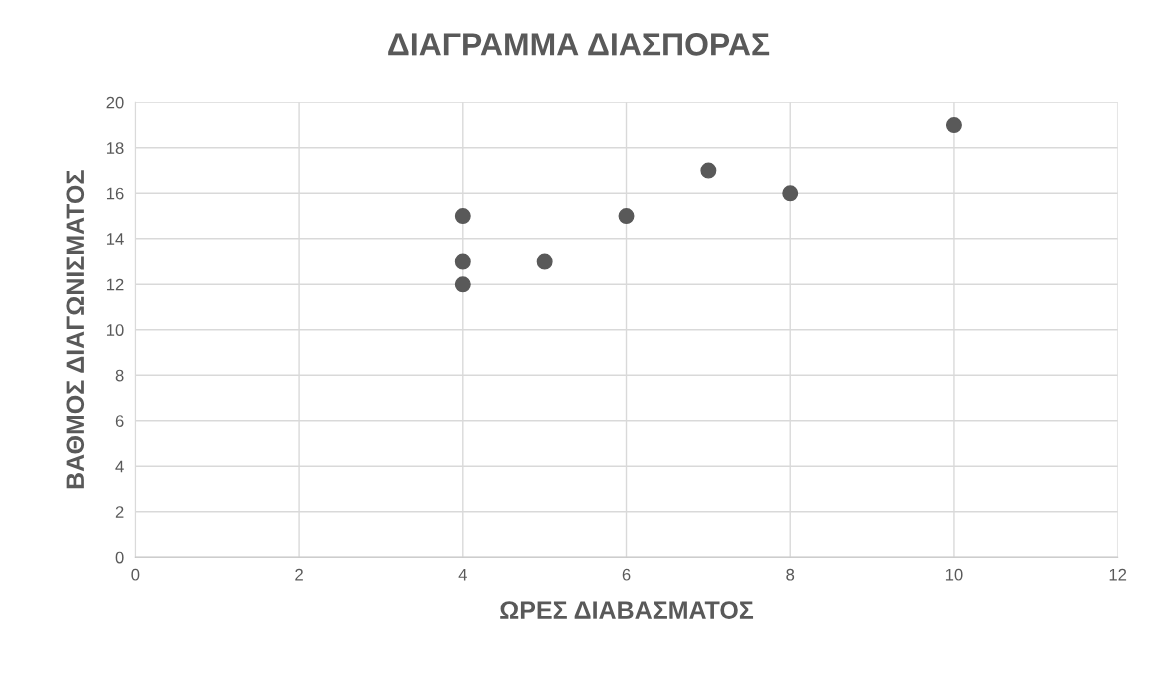  Describe the element at coordinates (119, 466) in the screenshot. I see `y-tick-label: 4` at that location.